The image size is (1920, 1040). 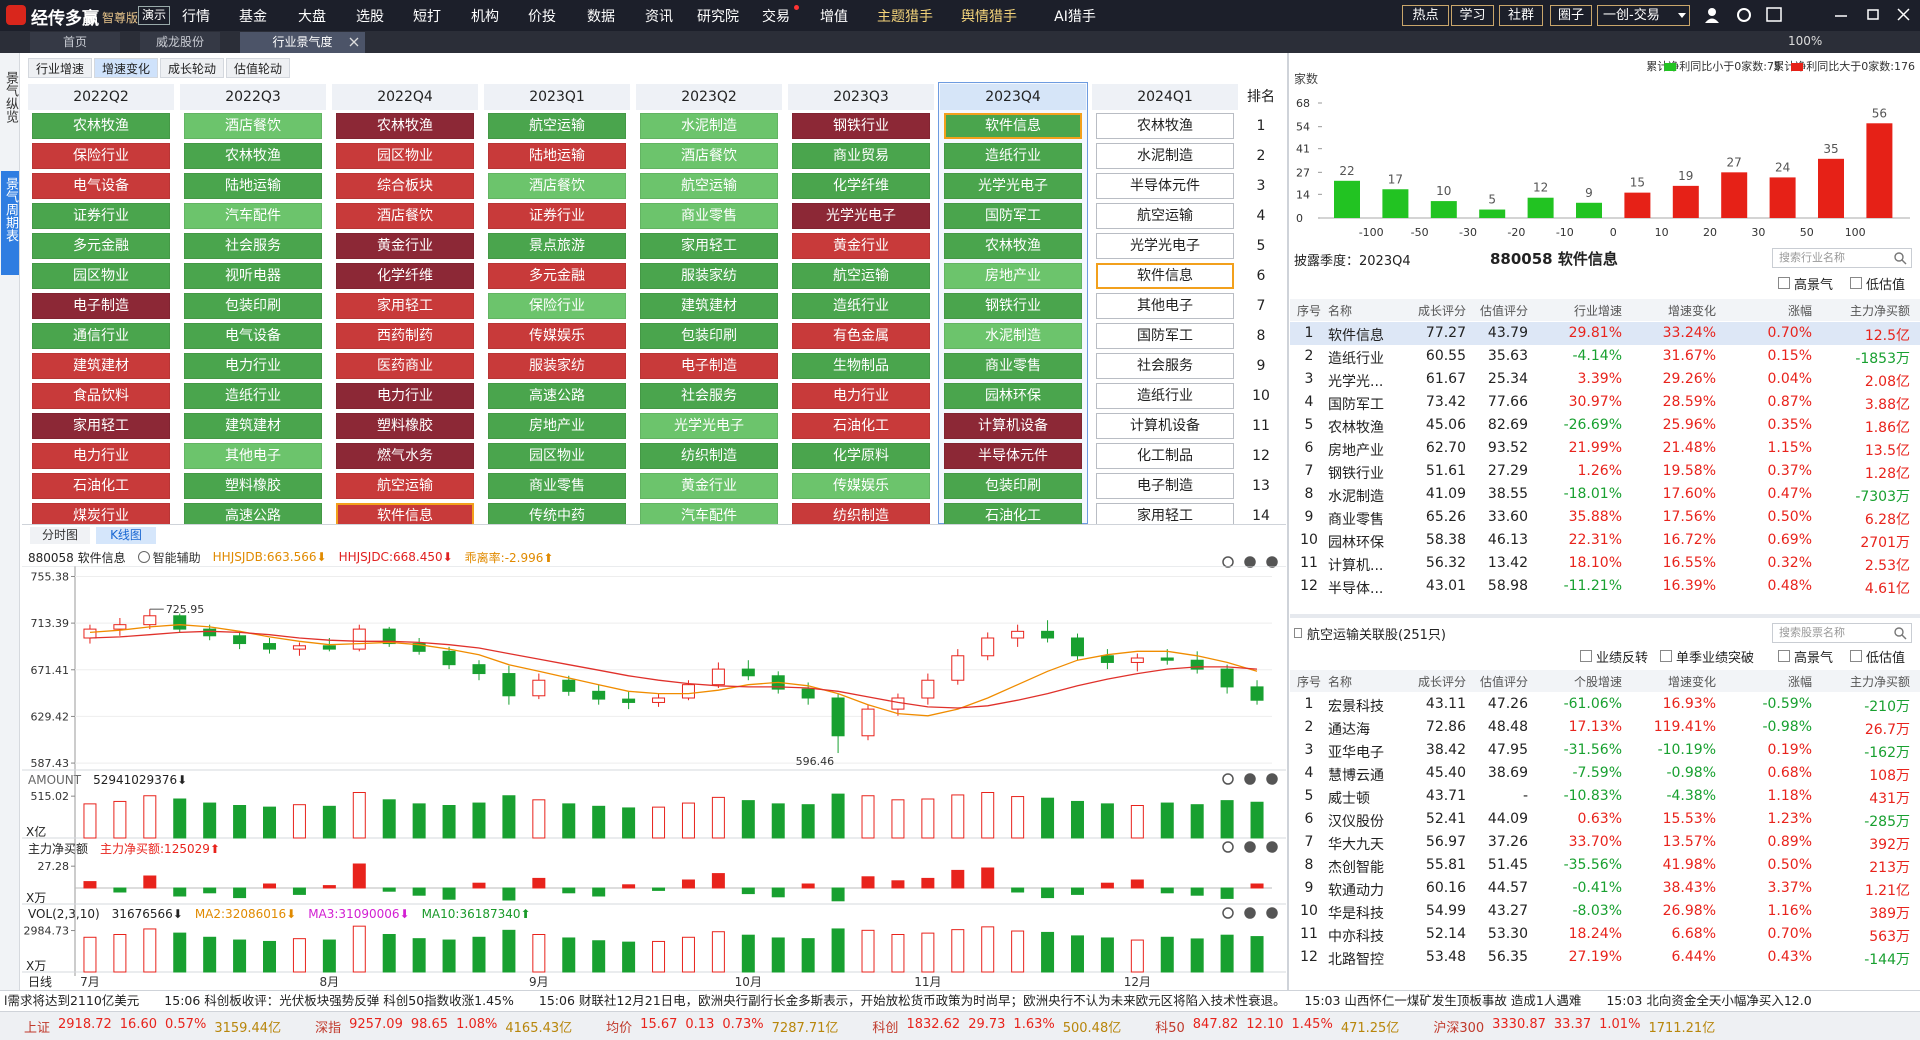 I want to click on industry-cell: 通信行业, so click(x=101, y=336).